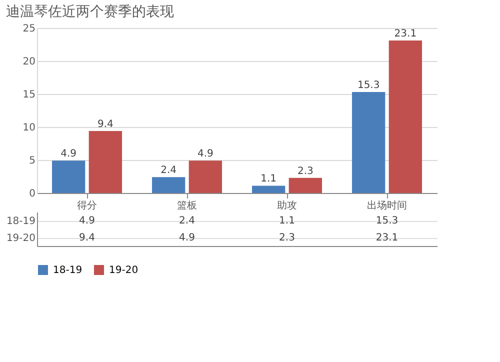  What do you see at coordinates (32, 161) in the screenshot?
I see `y-tick-label: 5` at bounding box center [32, 161].